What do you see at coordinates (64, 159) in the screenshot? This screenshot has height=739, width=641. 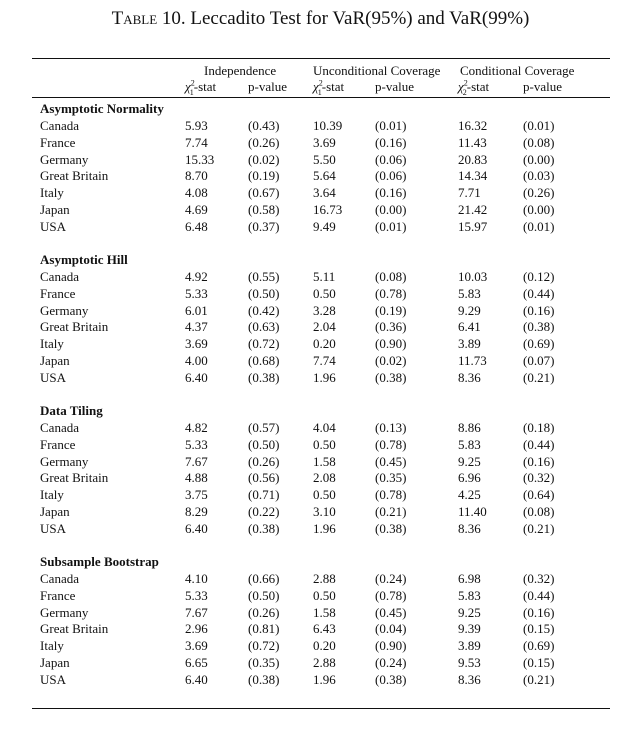 I see `row-label-country: Germany` at bounding box center [64, 159].